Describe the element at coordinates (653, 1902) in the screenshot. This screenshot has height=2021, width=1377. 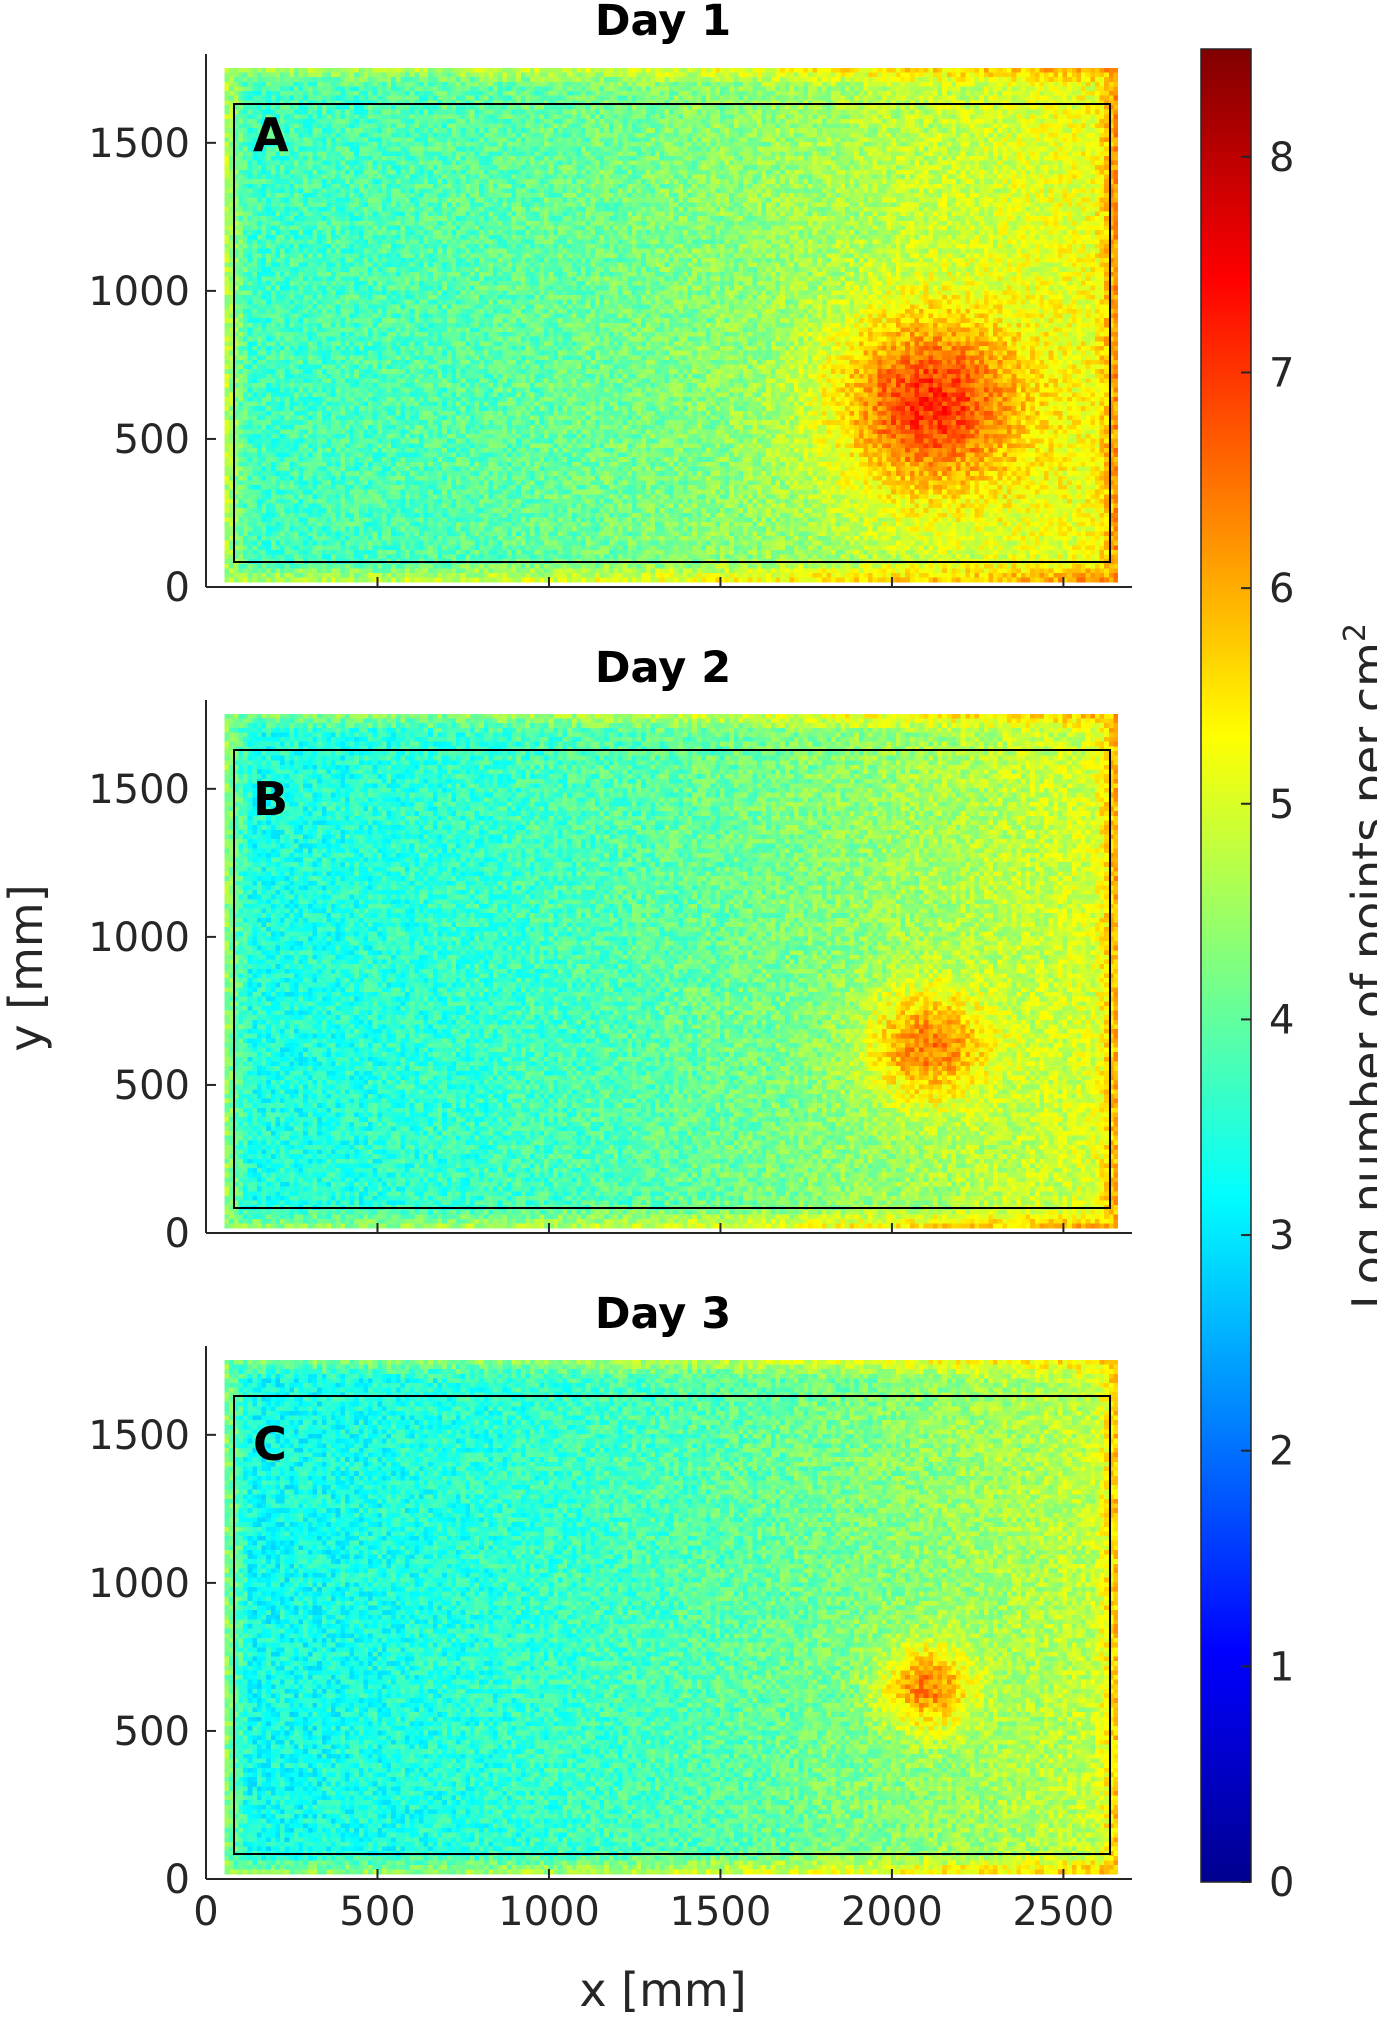
I see `x-tick-group: 0 500 1000 1500 2000 2500` at that location.